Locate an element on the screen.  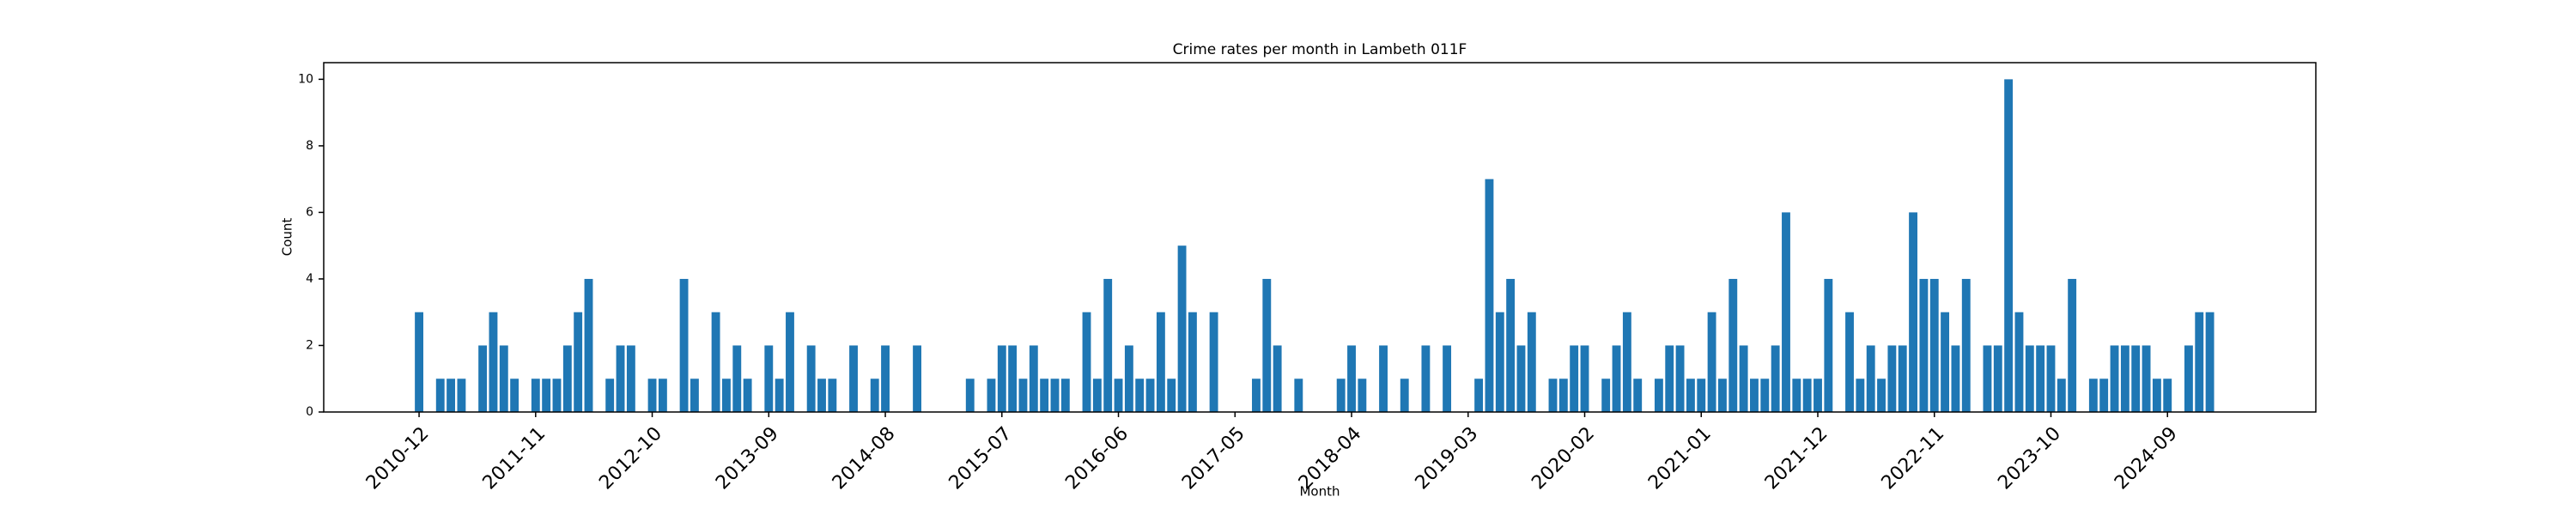
x-tick-label: 2022-11 is located at coordinates (1914, 458).